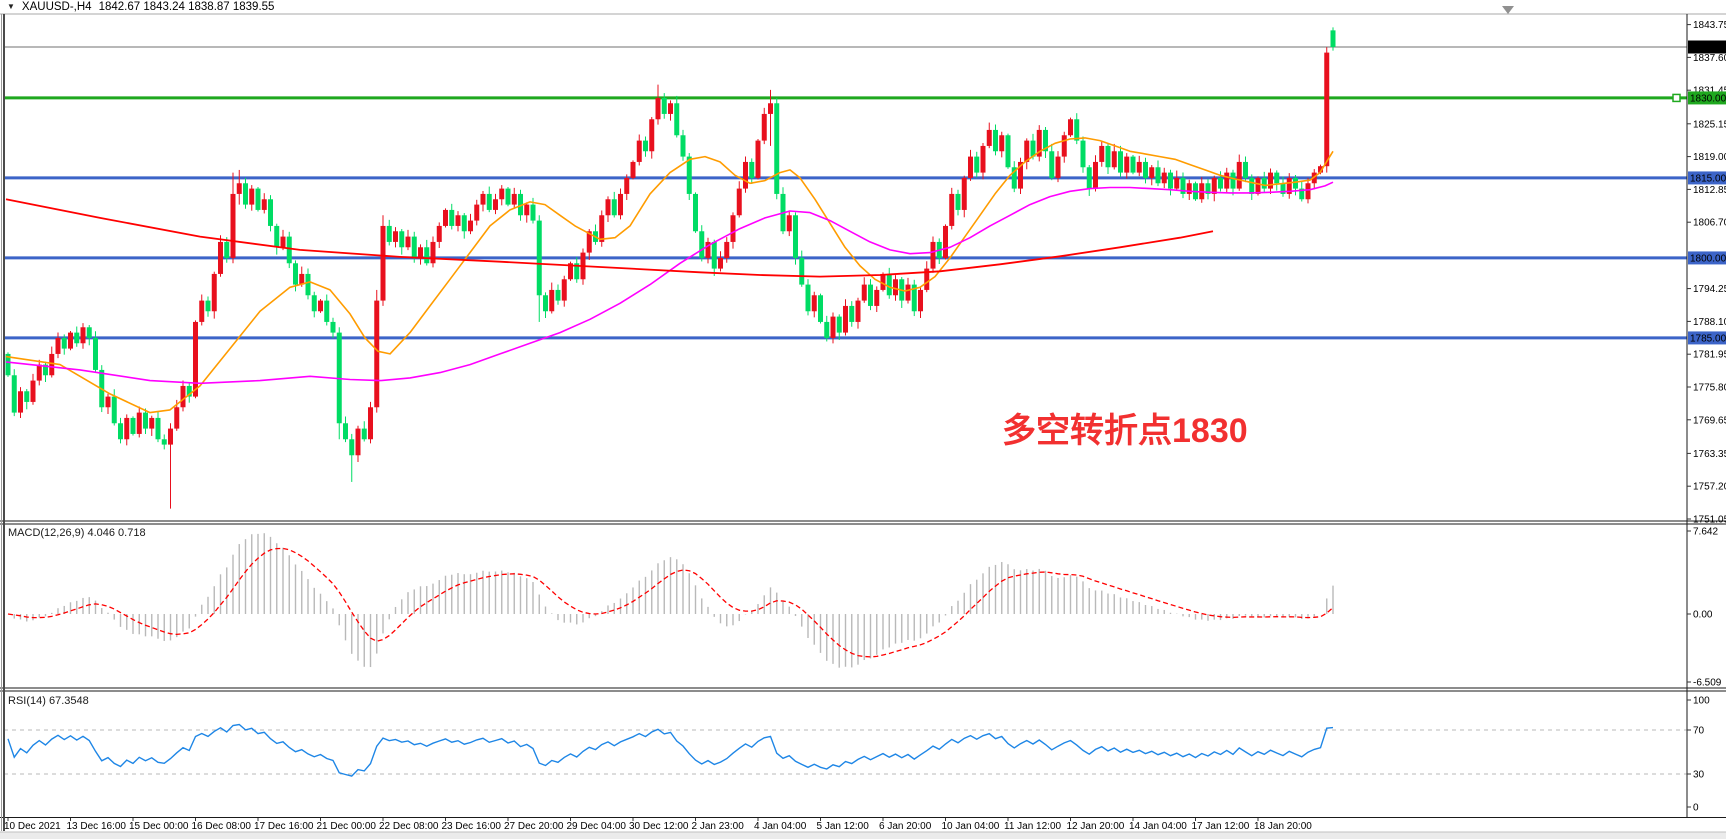  Describe the element at coordinates (1221, 826) in the screenshot. I see `time-tick-label: 17 Jan 12:00` at that location.